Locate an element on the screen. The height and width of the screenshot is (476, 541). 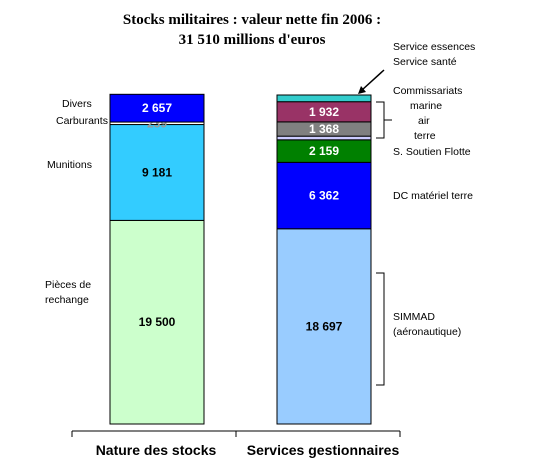
commissariats-bracket is located at coordinates (384, 120).